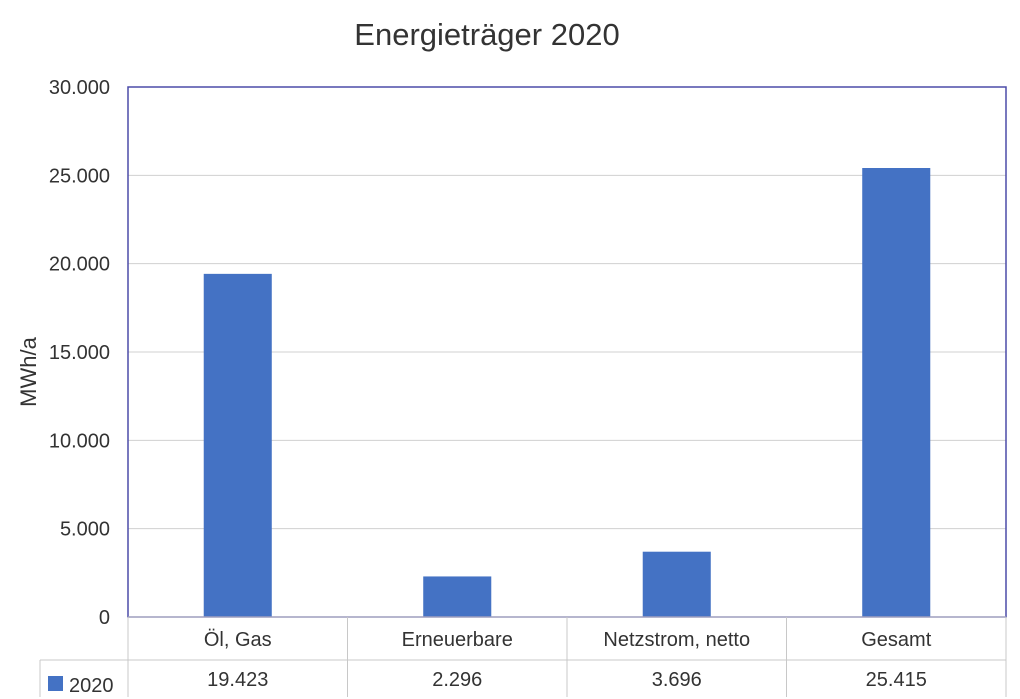  I want to click on category-label: Netzstrom, netto, so click(676, 640).